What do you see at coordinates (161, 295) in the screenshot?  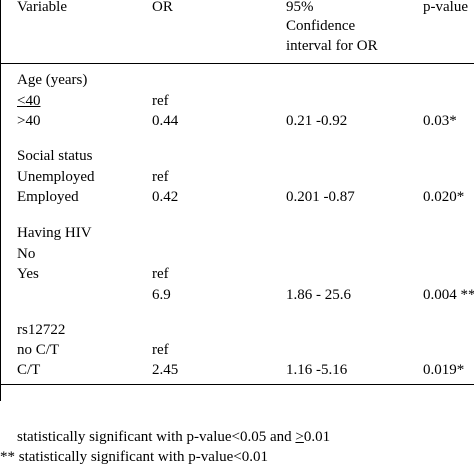 I see `row-or: 6.9` at bounding box center [161, 295].